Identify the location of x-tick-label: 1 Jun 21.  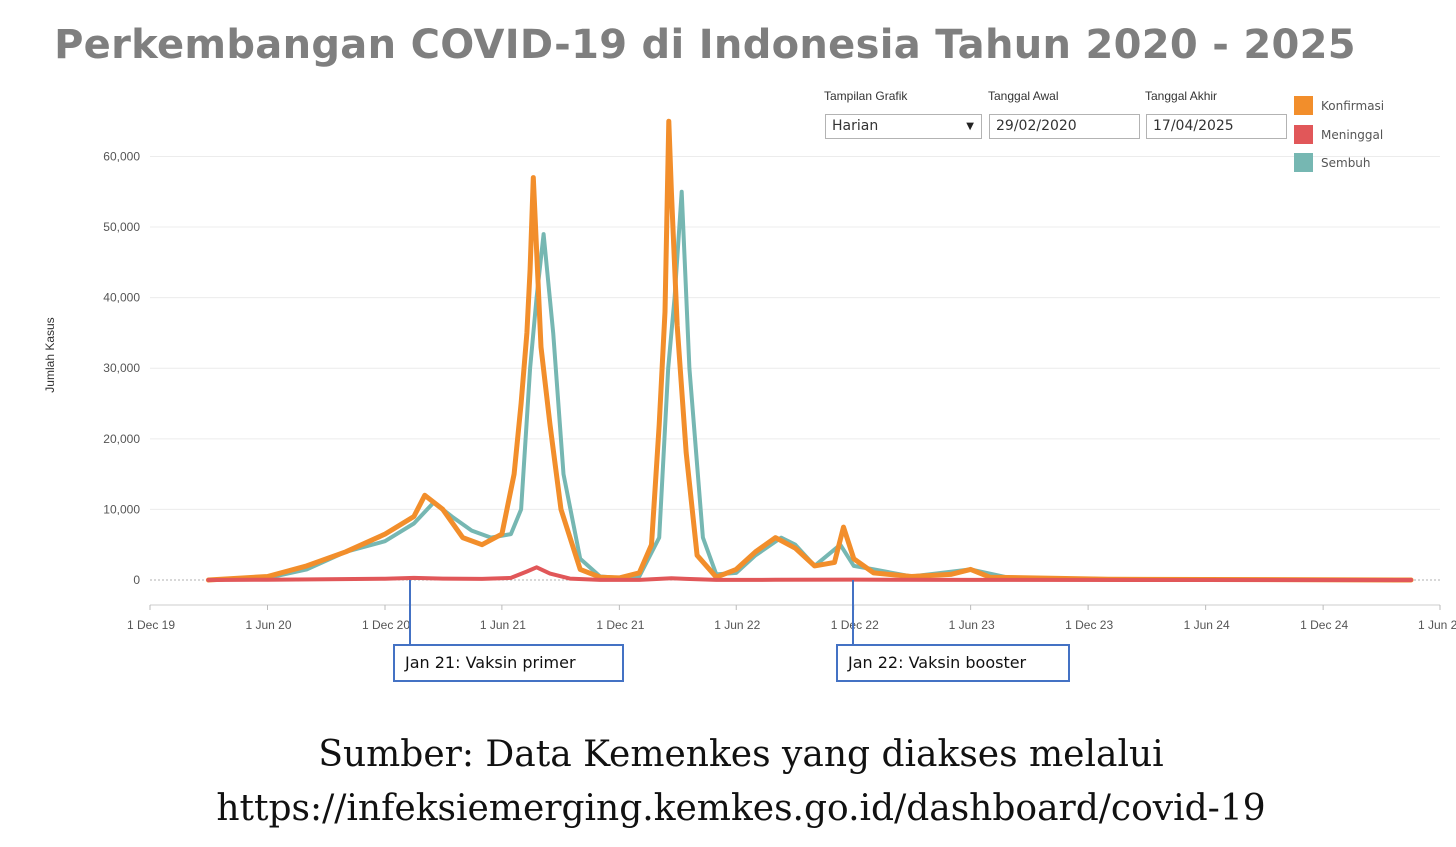
(503, 625).